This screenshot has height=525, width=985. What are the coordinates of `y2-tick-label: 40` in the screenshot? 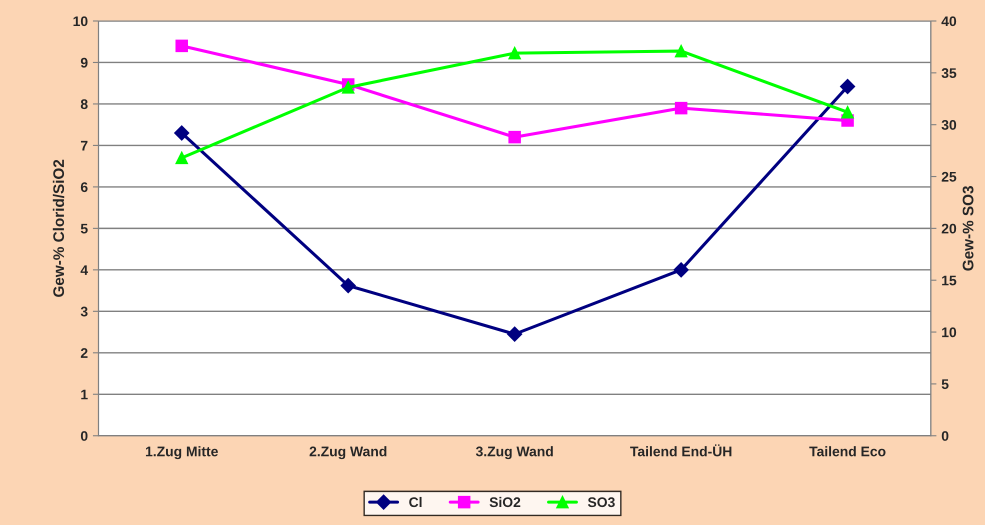 It's located at (948, 21).